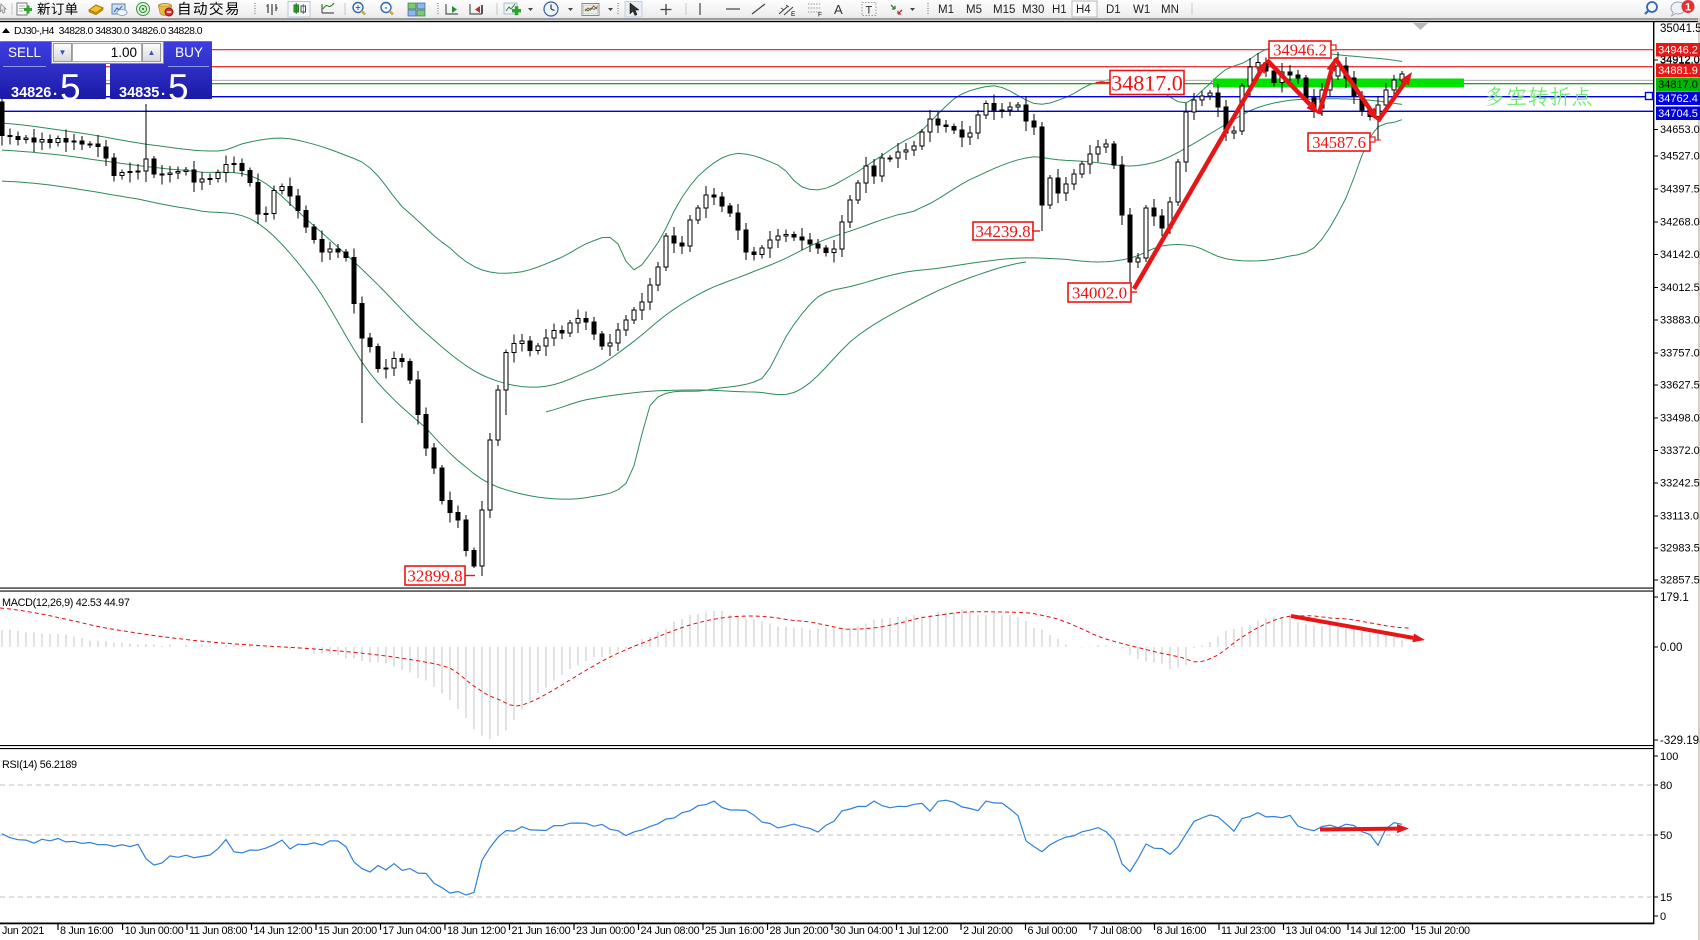 The height and width of the screenshot is (940, 1700). What do you see at coordinates (1680, 288) in the screenshot?
I see `svg-text: 34012.5` at bounding box center [1680, 288].